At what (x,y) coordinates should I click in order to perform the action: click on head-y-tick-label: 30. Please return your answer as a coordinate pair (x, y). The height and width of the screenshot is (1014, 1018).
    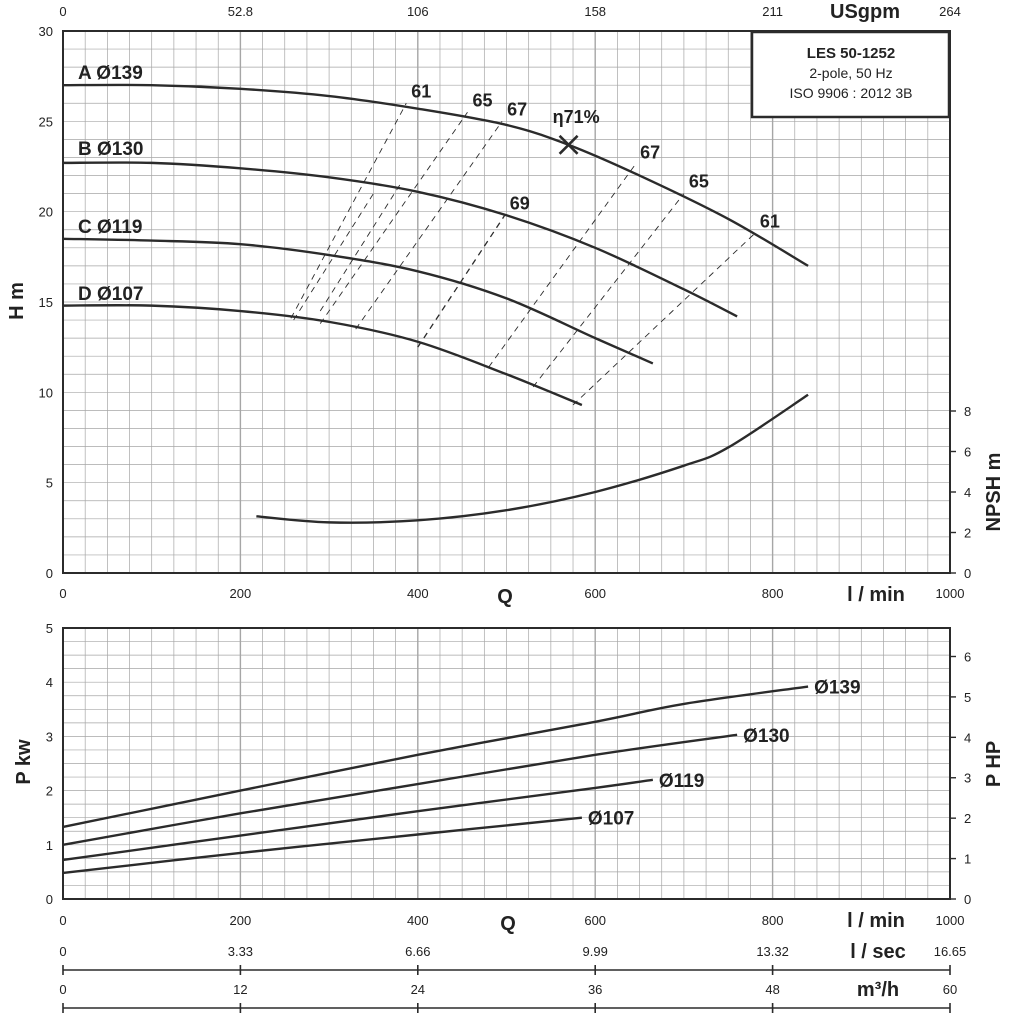
    Looking at the image, I should click on (46, 31).